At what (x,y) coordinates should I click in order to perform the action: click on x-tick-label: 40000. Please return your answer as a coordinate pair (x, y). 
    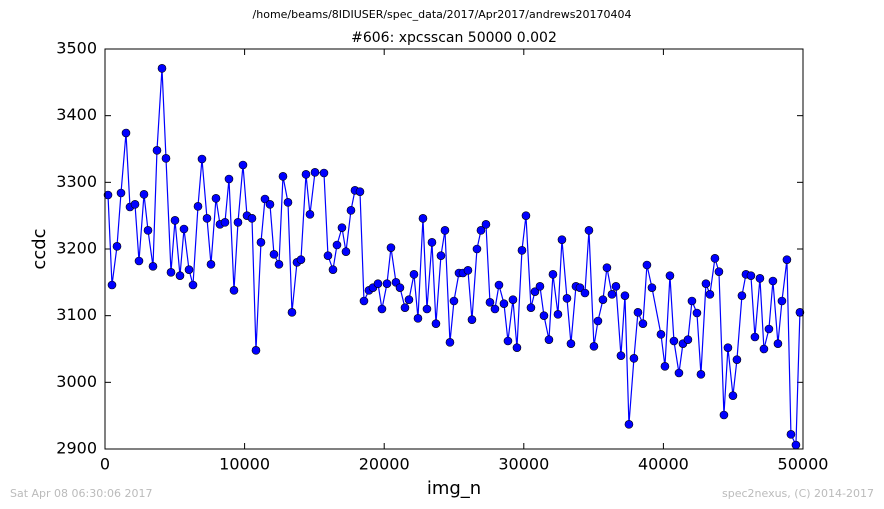
    Looking at the image, I should click on (663, 464).